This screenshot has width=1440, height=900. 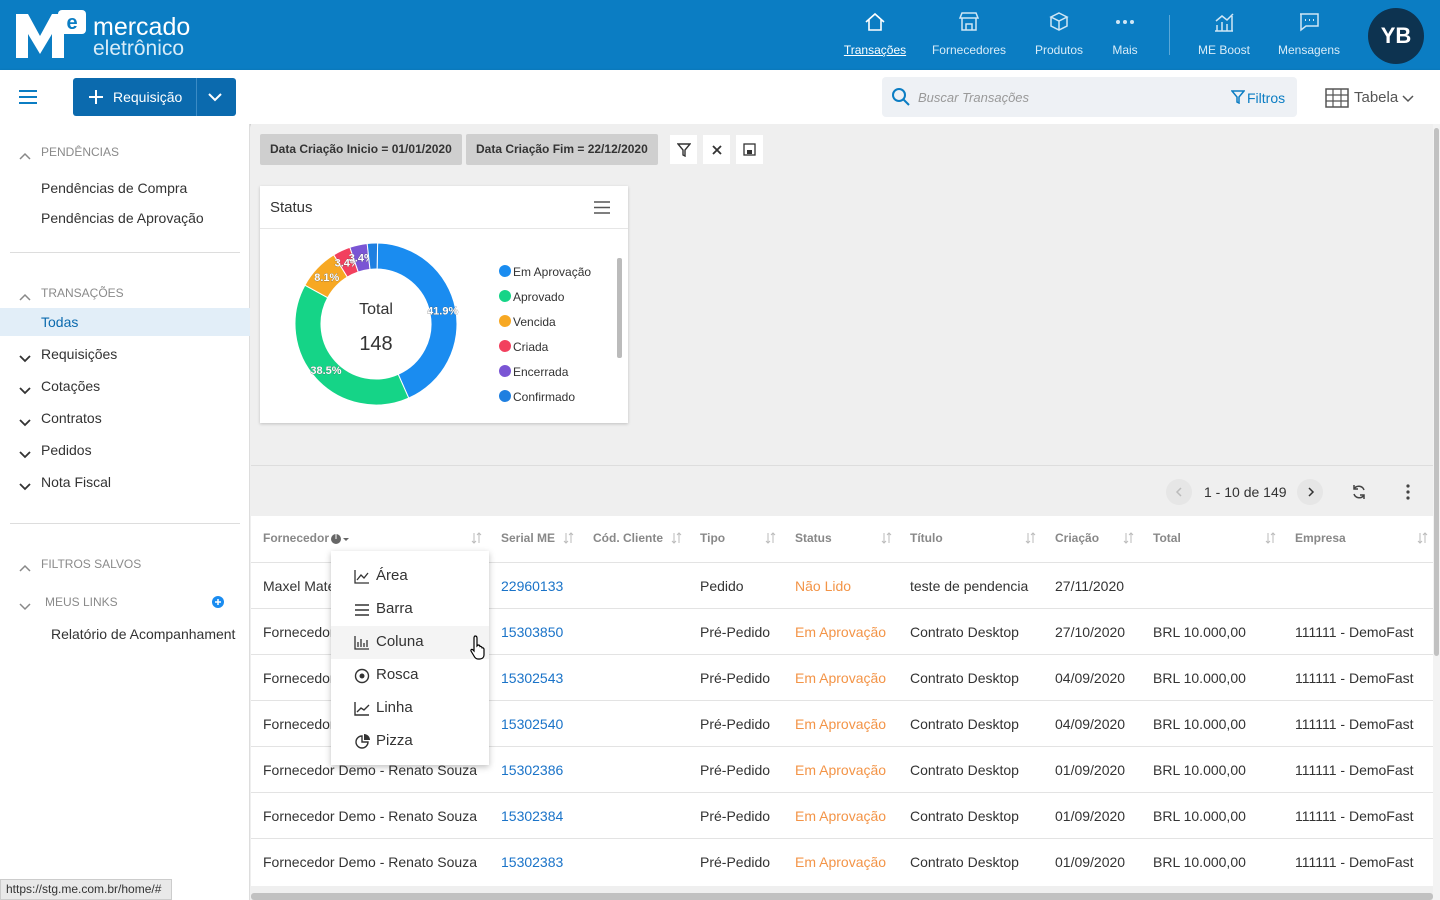 What do you see at coordinates (296, 538) in the screenshot?
I see `column-header: Fornecedor` at bounding box center [296, 538].